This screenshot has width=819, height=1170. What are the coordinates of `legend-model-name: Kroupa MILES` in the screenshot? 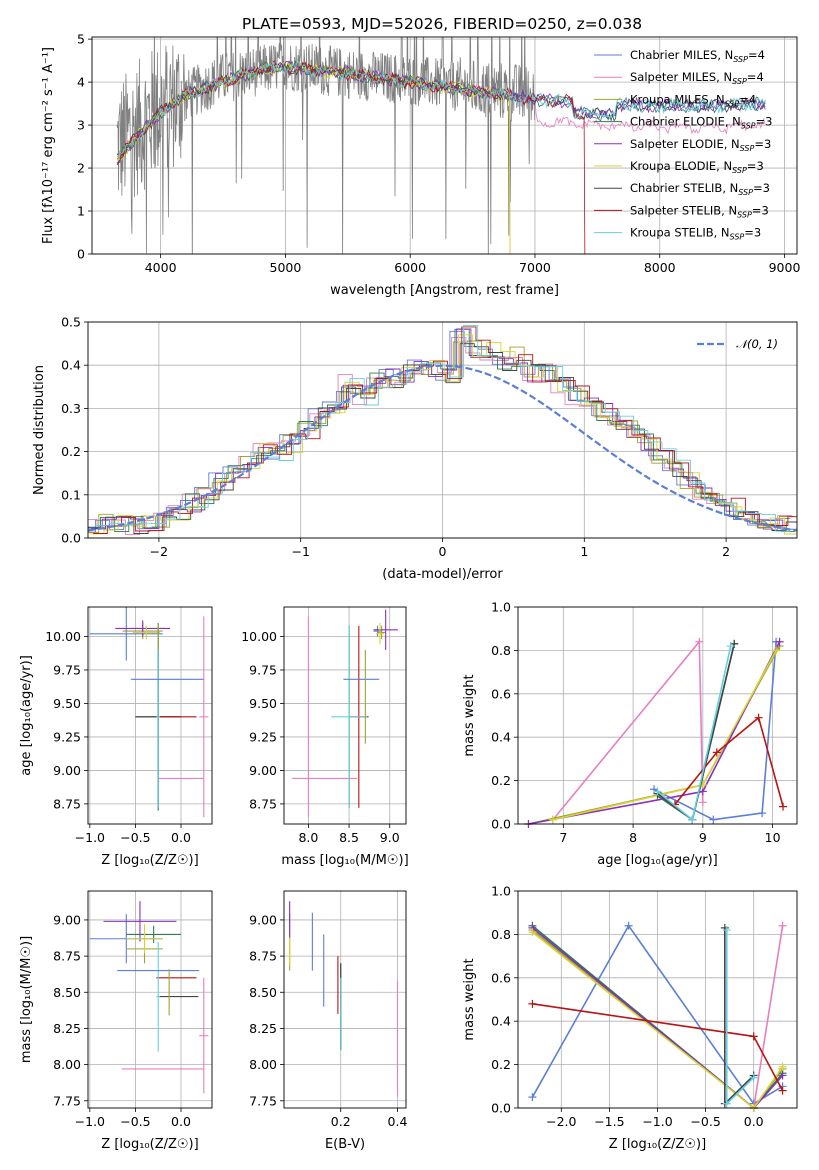 It's located at (669, 99).